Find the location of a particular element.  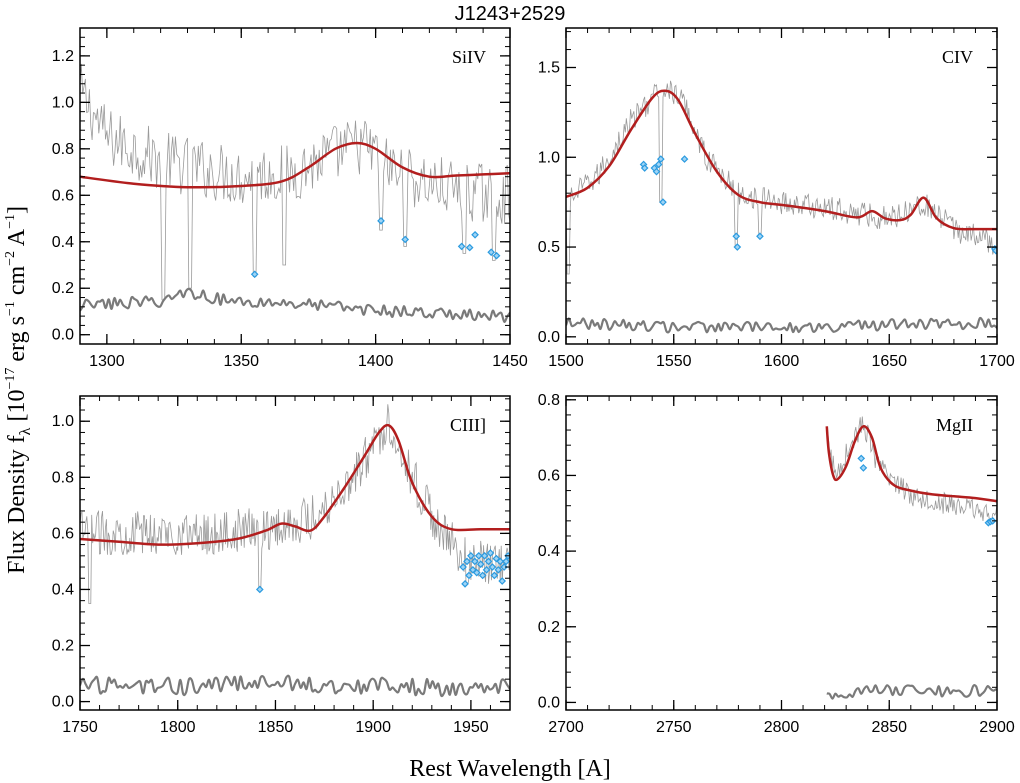

mgii-x-tick-label: 2800 is located at coordinates (782, 727).